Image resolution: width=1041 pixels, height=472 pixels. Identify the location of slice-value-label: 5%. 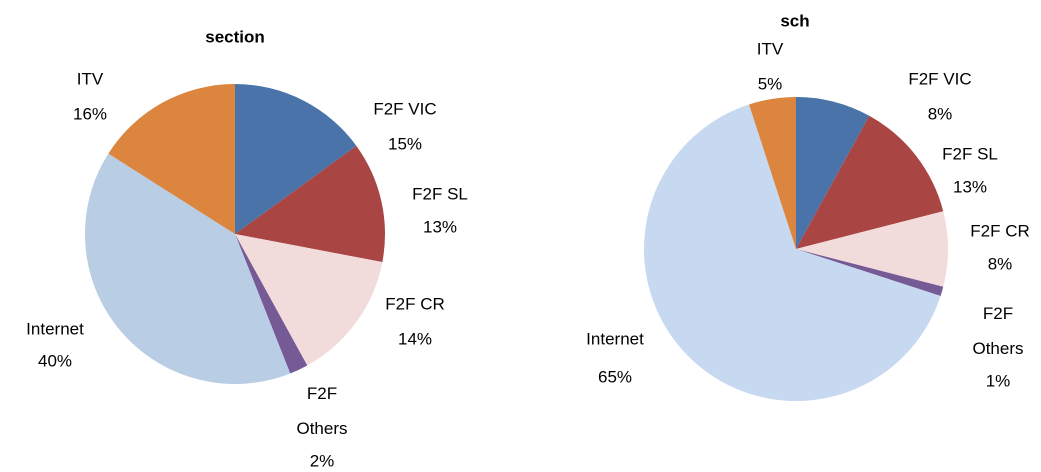
(770, 83).